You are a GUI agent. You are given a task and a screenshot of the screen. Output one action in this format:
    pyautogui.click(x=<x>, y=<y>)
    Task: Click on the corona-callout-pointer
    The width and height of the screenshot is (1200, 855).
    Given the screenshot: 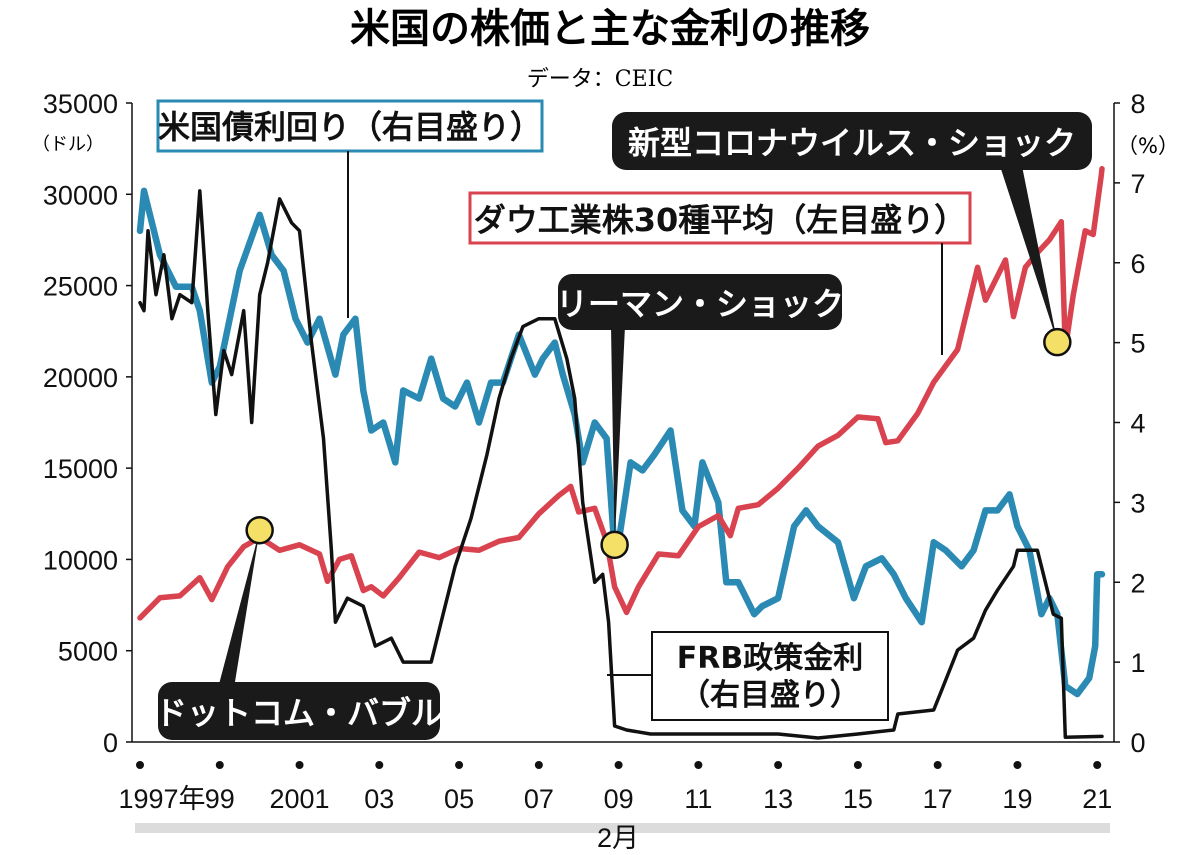 What is the action you would take?
    pyautogui.click(x=1029, y=254)
    